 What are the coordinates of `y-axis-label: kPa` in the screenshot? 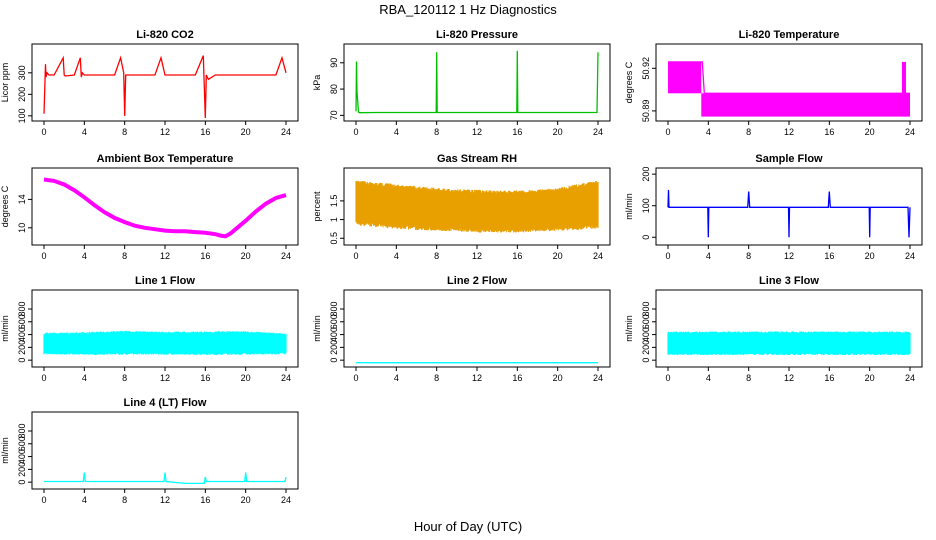 It's located at (317, 83).